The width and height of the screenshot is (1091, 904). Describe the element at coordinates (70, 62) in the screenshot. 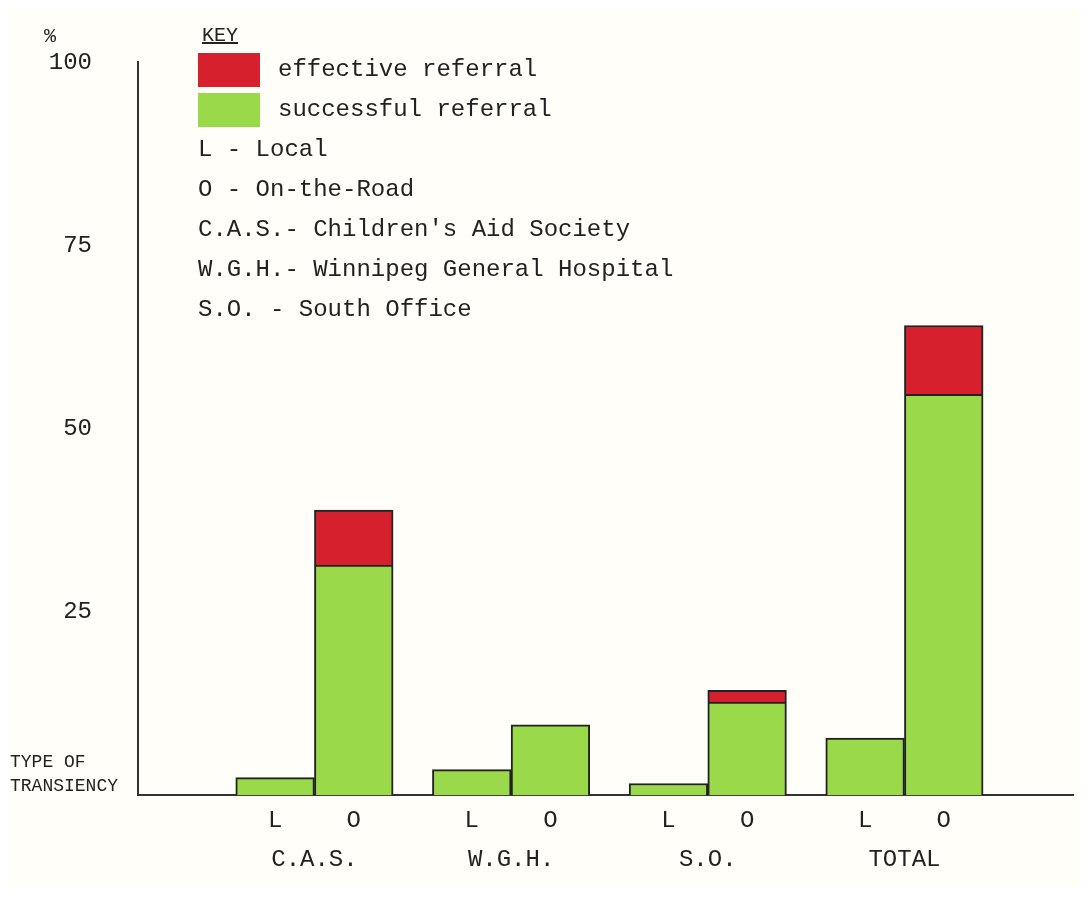

I see `y-tick-label: 100` at that location.